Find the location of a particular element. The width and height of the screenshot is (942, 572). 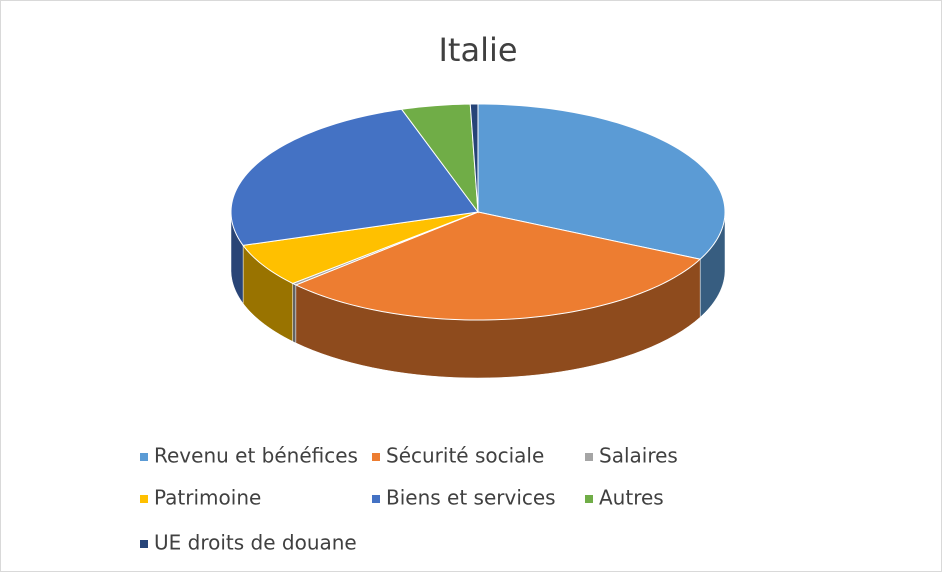

legend-label: Biens et services is located at coordinates (471, 498).